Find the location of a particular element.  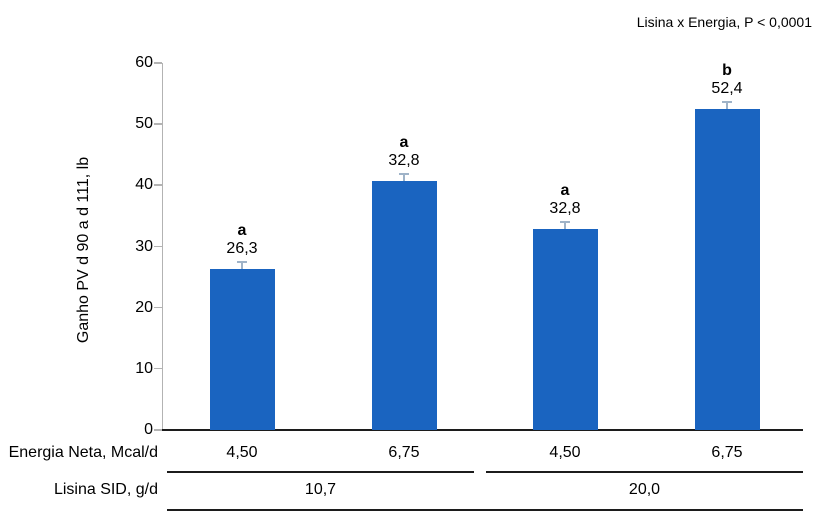

lisina-sid-value: 10,7 is located at coordinates (320, 489).